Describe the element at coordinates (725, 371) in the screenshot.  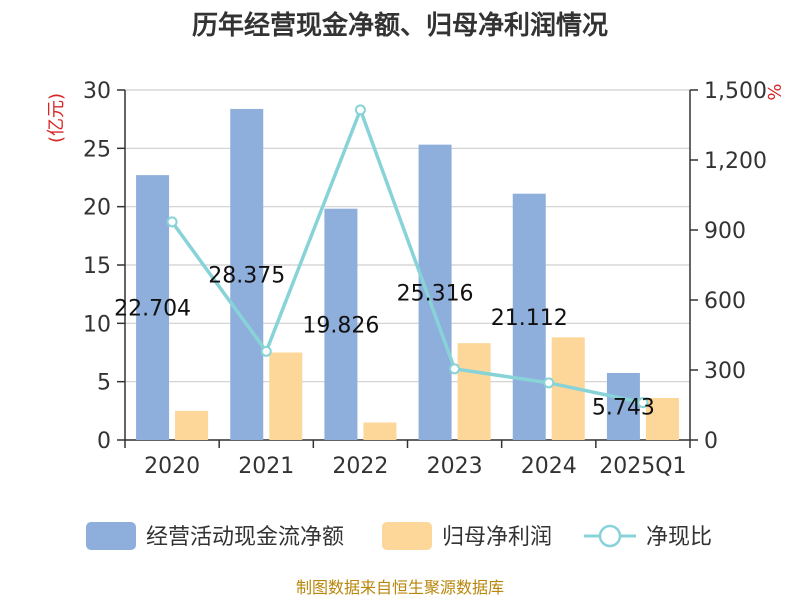
I see `y-right-tick-label: 300` at that location.